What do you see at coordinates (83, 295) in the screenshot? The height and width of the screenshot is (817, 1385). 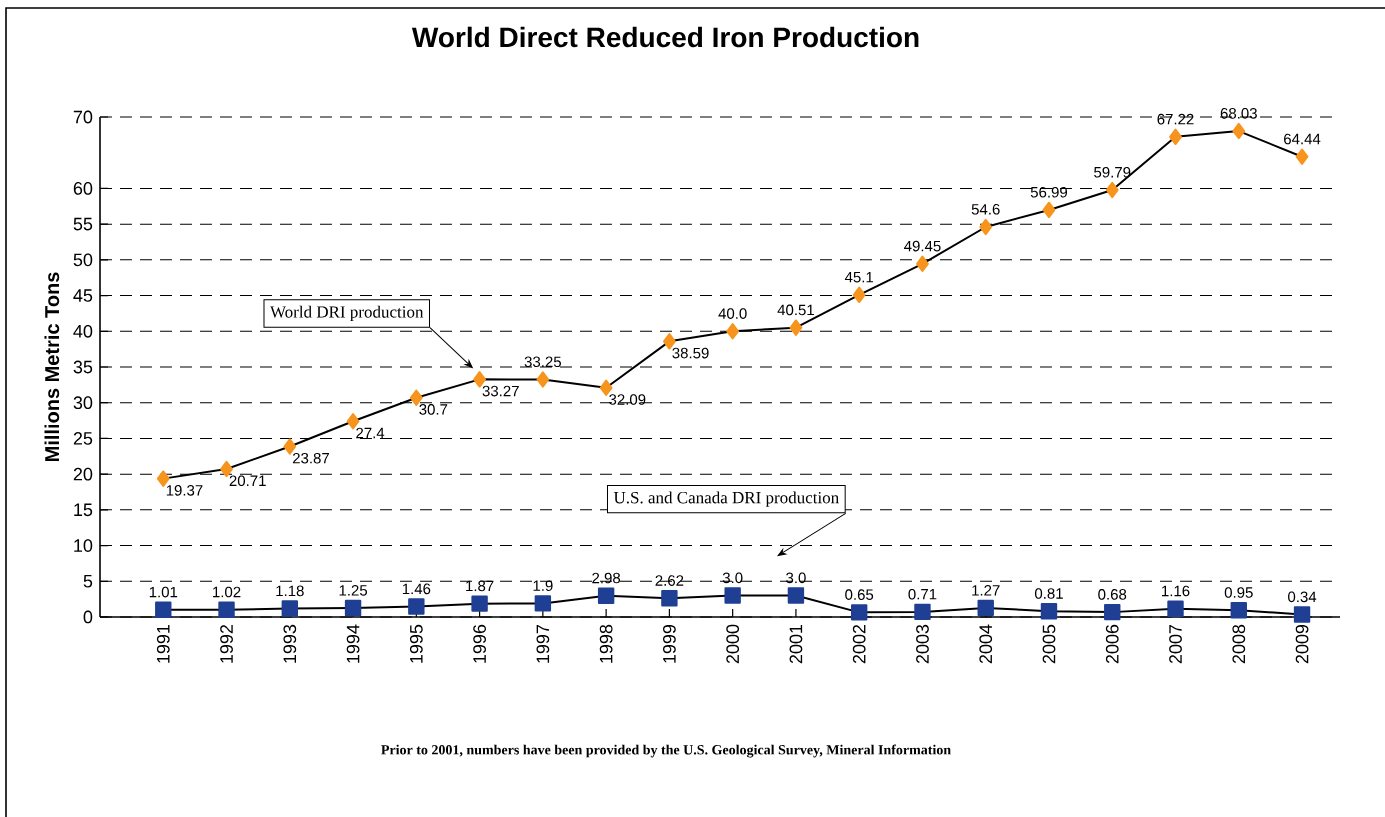 I see `y-tick-label: 45` at bounding box center [83, 295].